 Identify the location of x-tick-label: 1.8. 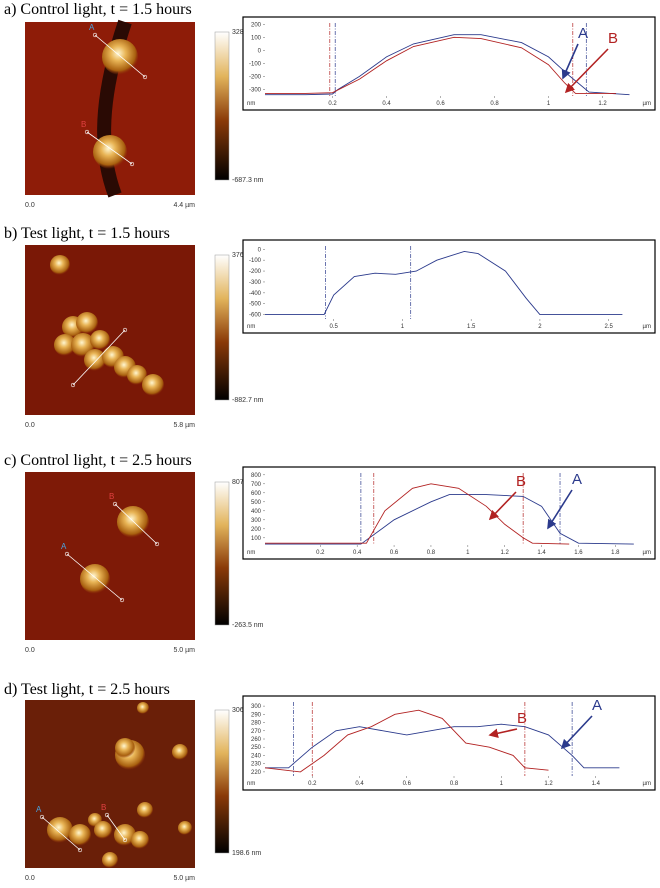
(615, 553).